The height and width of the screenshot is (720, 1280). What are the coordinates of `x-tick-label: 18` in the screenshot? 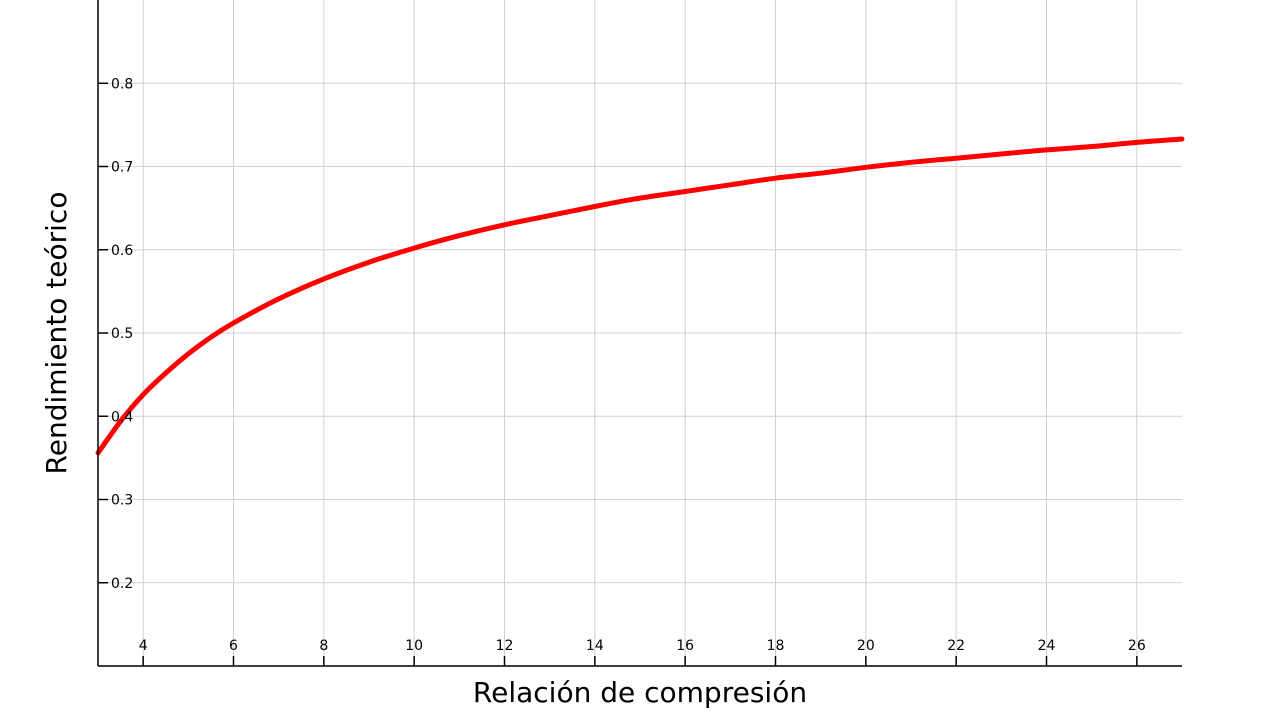 It's located at (776, 646).